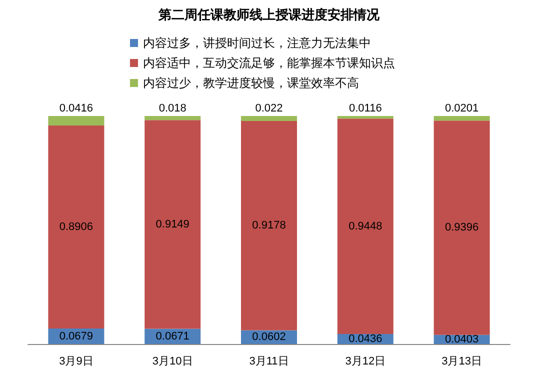  Describe the element at coordinates (172, 108) in the screenshot. I see `data-label: 0.018` at that location.